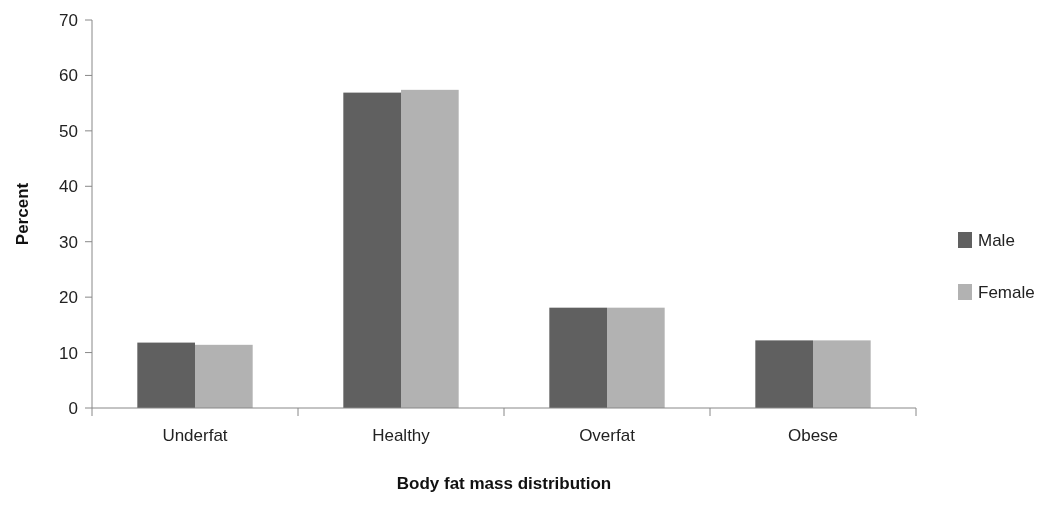 Image resolution: width=1059 pixels, height=506 pixels. What do you see at coordinates (68, 131) in the screenshot?
I see `y-tick-label: 50` at bounding box center [68, 131].